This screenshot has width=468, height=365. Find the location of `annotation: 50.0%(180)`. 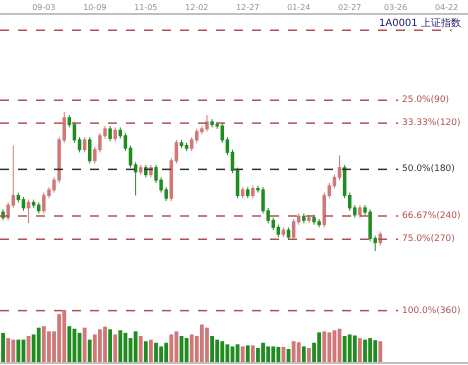

annotation: 50.0%(180) is located at coordinates (428, 169).